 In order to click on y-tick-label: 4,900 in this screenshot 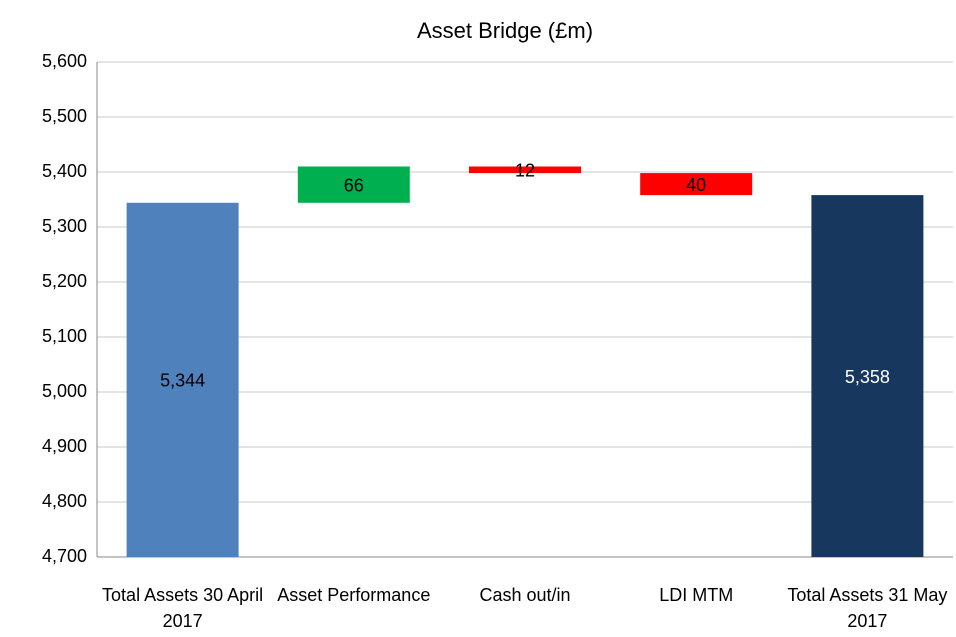, I will do `click(64, 446)`.